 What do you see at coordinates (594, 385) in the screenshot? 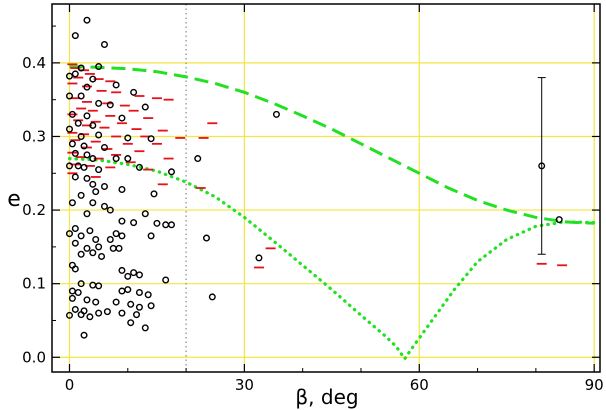
I see `x-tick-label: 90` at bounding box center [594, 385].